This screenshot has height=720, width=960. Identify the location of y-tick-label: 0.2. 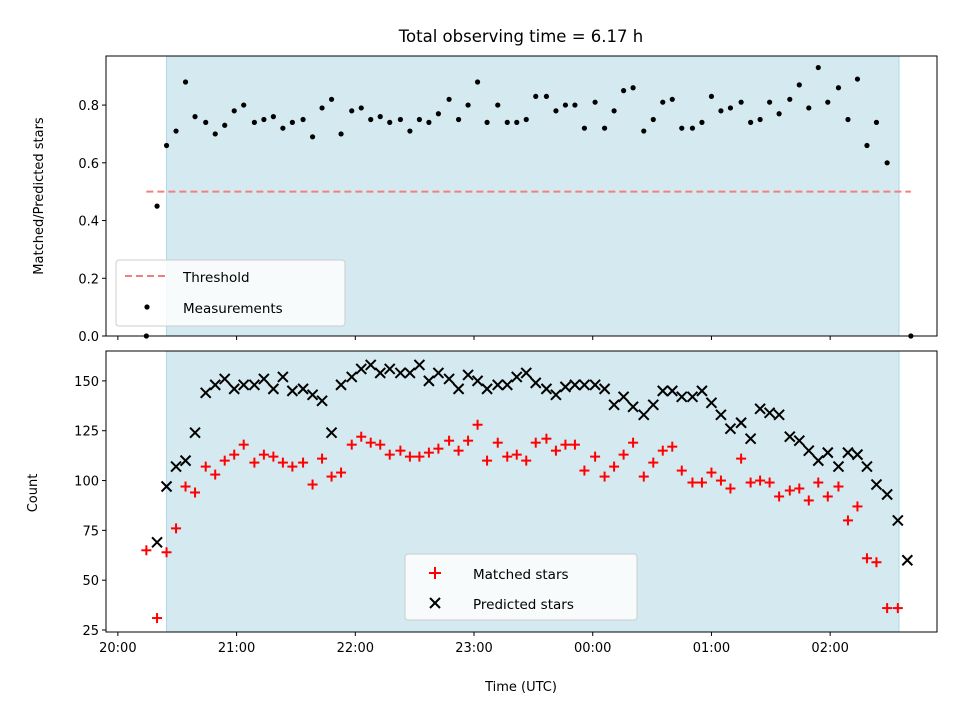
(88, 279).